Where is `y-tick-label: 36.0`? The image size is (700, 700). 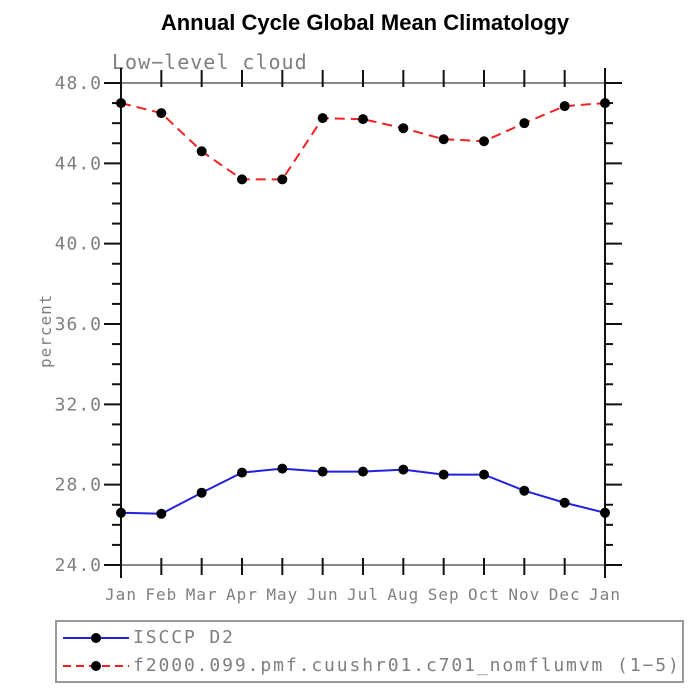
y-tick-label: 36.0 is located at coordinates (78, 324).